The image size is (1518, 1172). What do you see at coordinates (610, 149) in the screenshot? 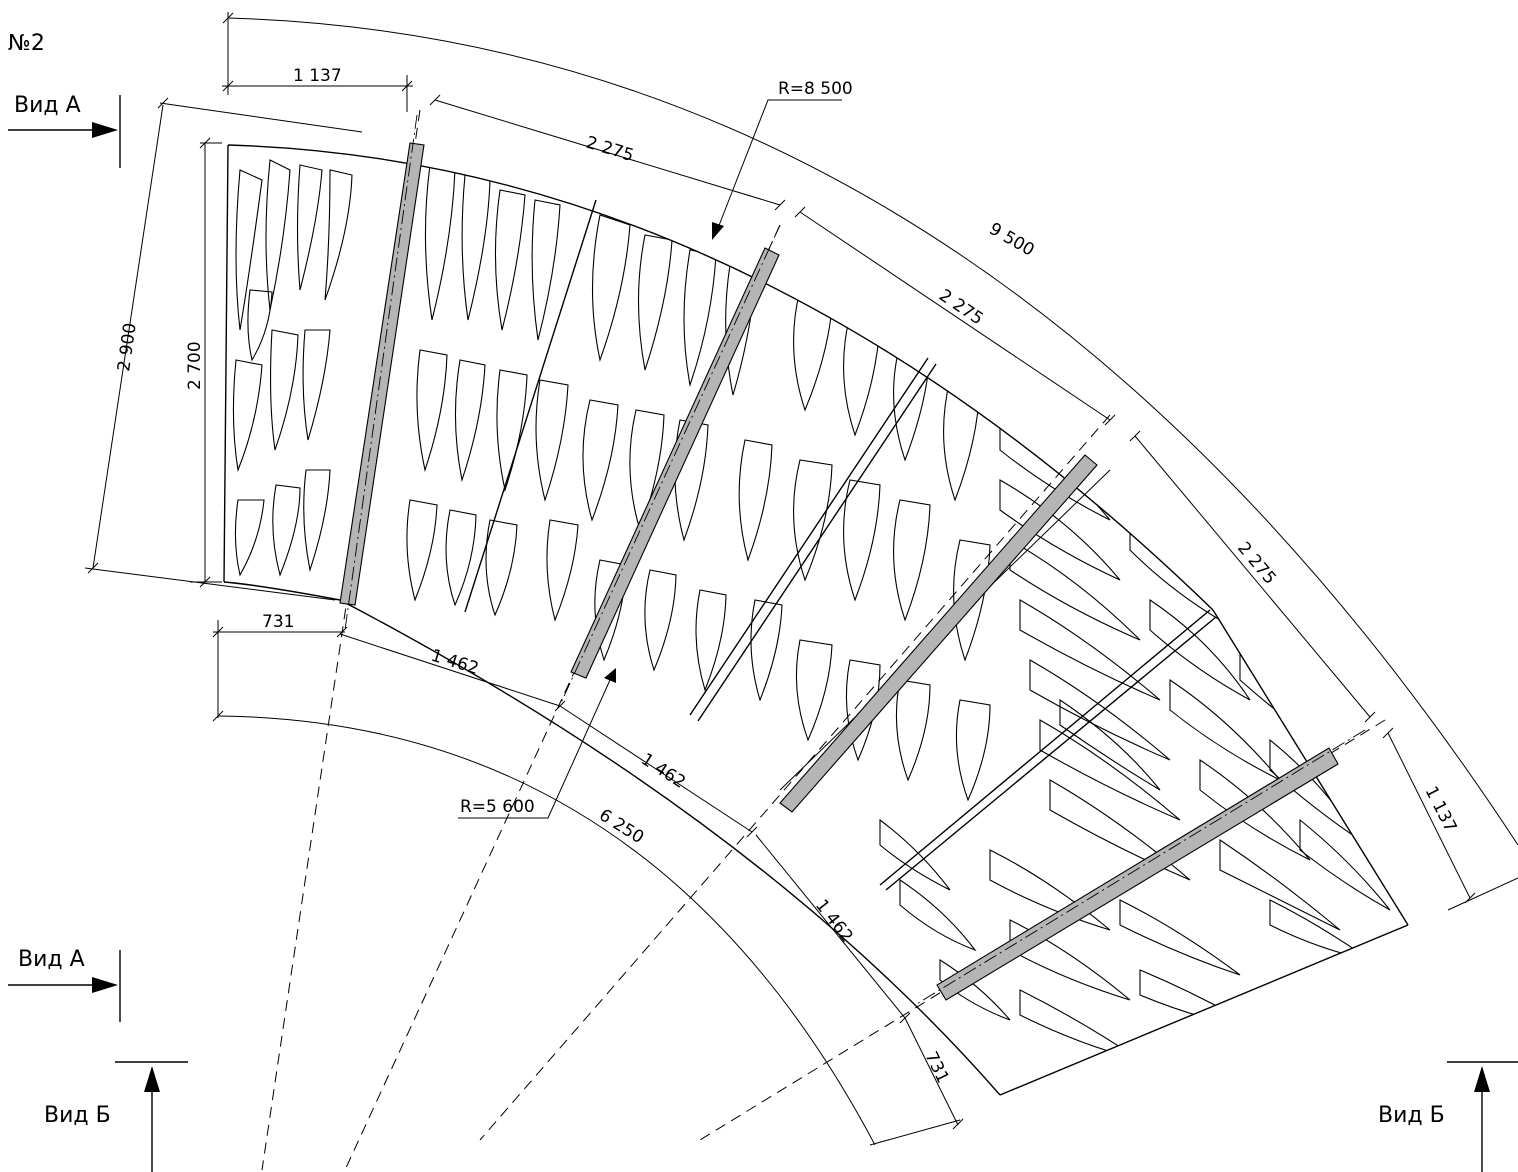
I see `dim-outer-seg-1: 2 275` at bounding box center [610, 149].